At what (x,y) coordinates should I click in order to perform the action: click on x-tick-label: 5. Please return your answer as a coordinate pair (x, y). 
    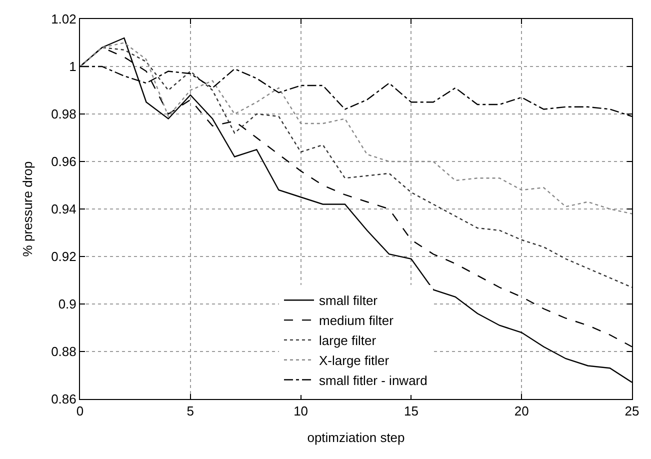
    Looking at the image, I should click on (190, 411).